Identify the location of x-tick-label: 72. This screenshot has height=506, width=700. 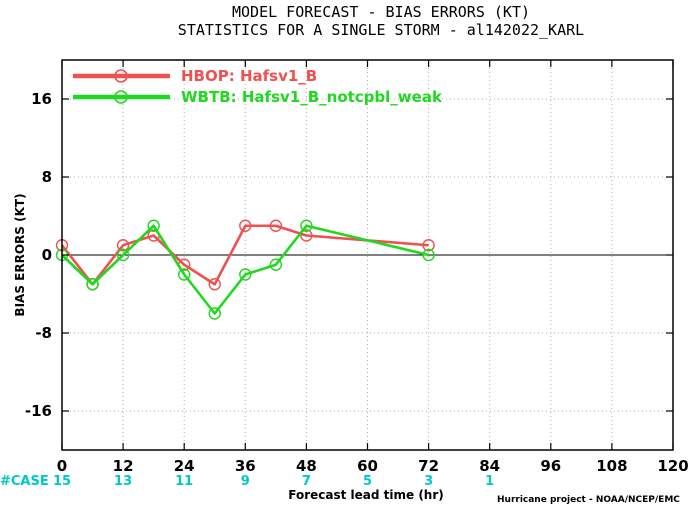
(428, 466).